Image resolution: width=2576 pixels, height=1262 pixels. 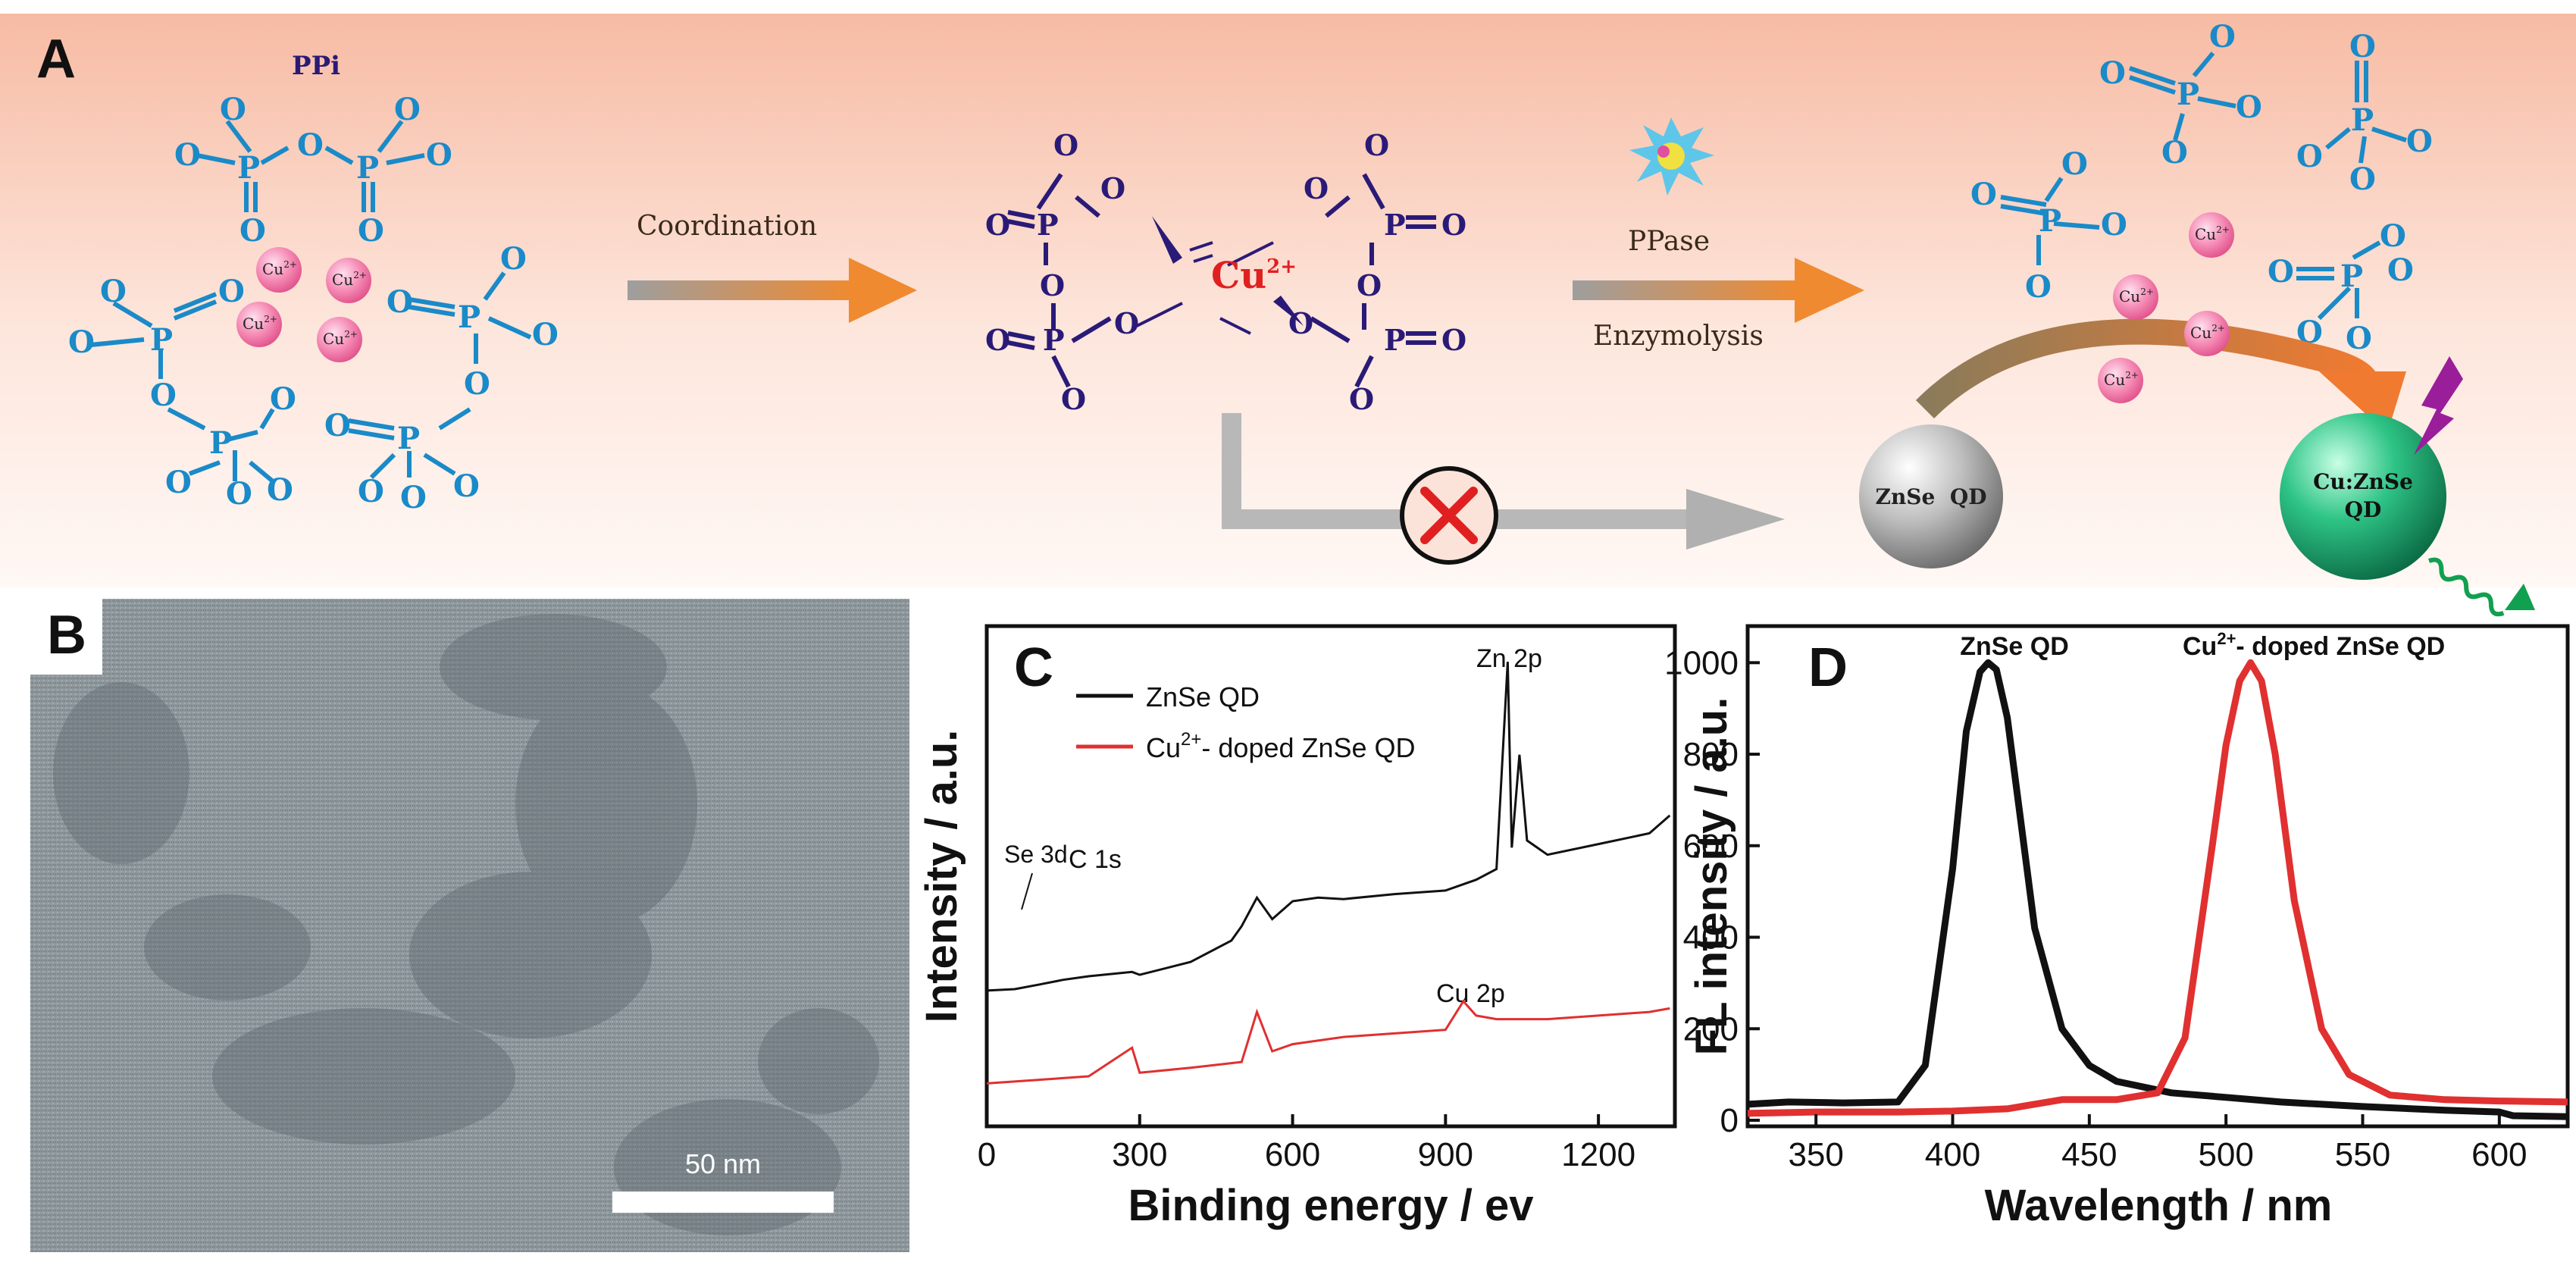 I want to click on y-tick-label: 1000, so click(x=1701, y=662).